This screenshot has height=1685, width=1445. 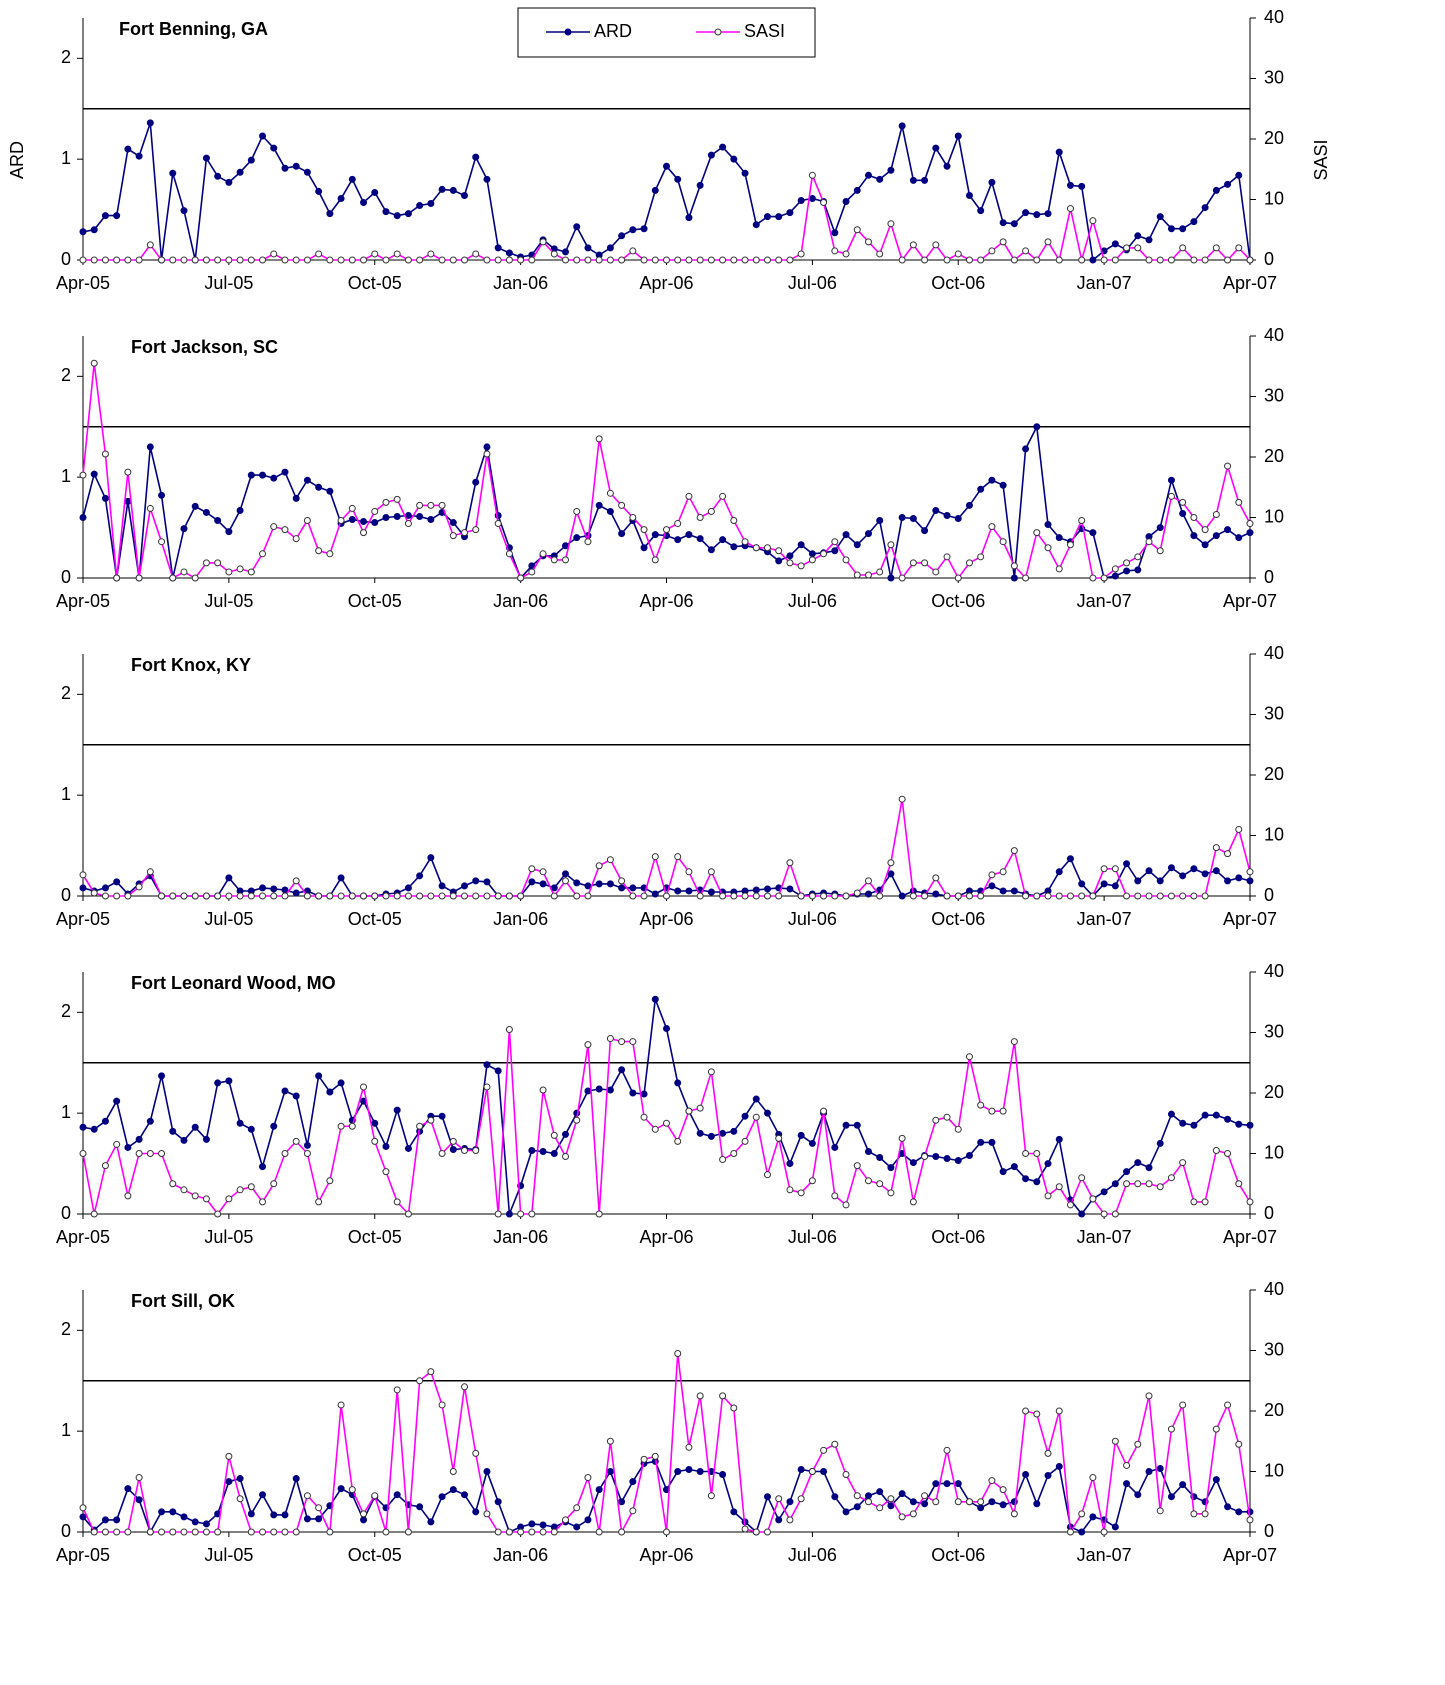 I want to click on y2-tick-label: 30, so click(x=1274, y=1349).